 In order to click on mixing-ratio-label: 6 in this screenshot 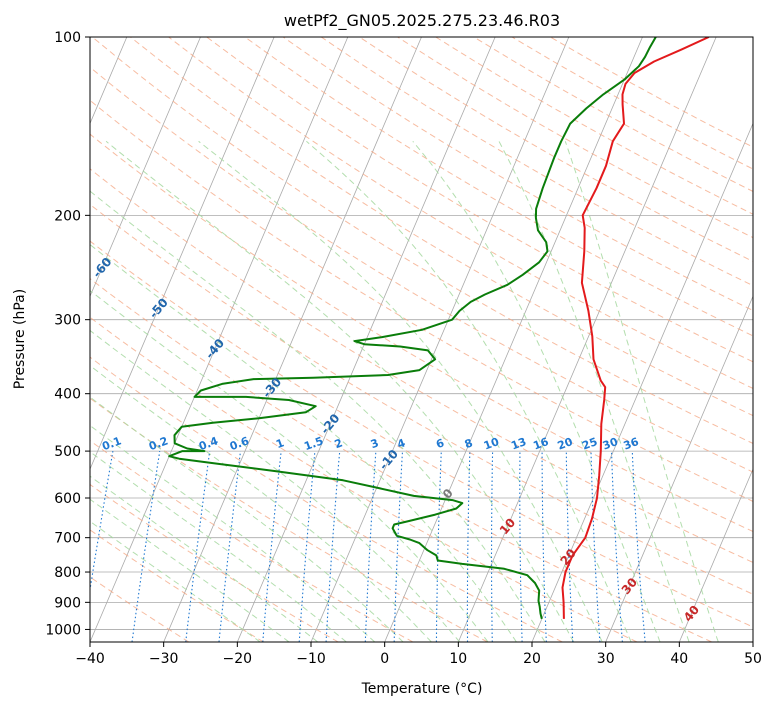, I will do `click(440, 443)`.